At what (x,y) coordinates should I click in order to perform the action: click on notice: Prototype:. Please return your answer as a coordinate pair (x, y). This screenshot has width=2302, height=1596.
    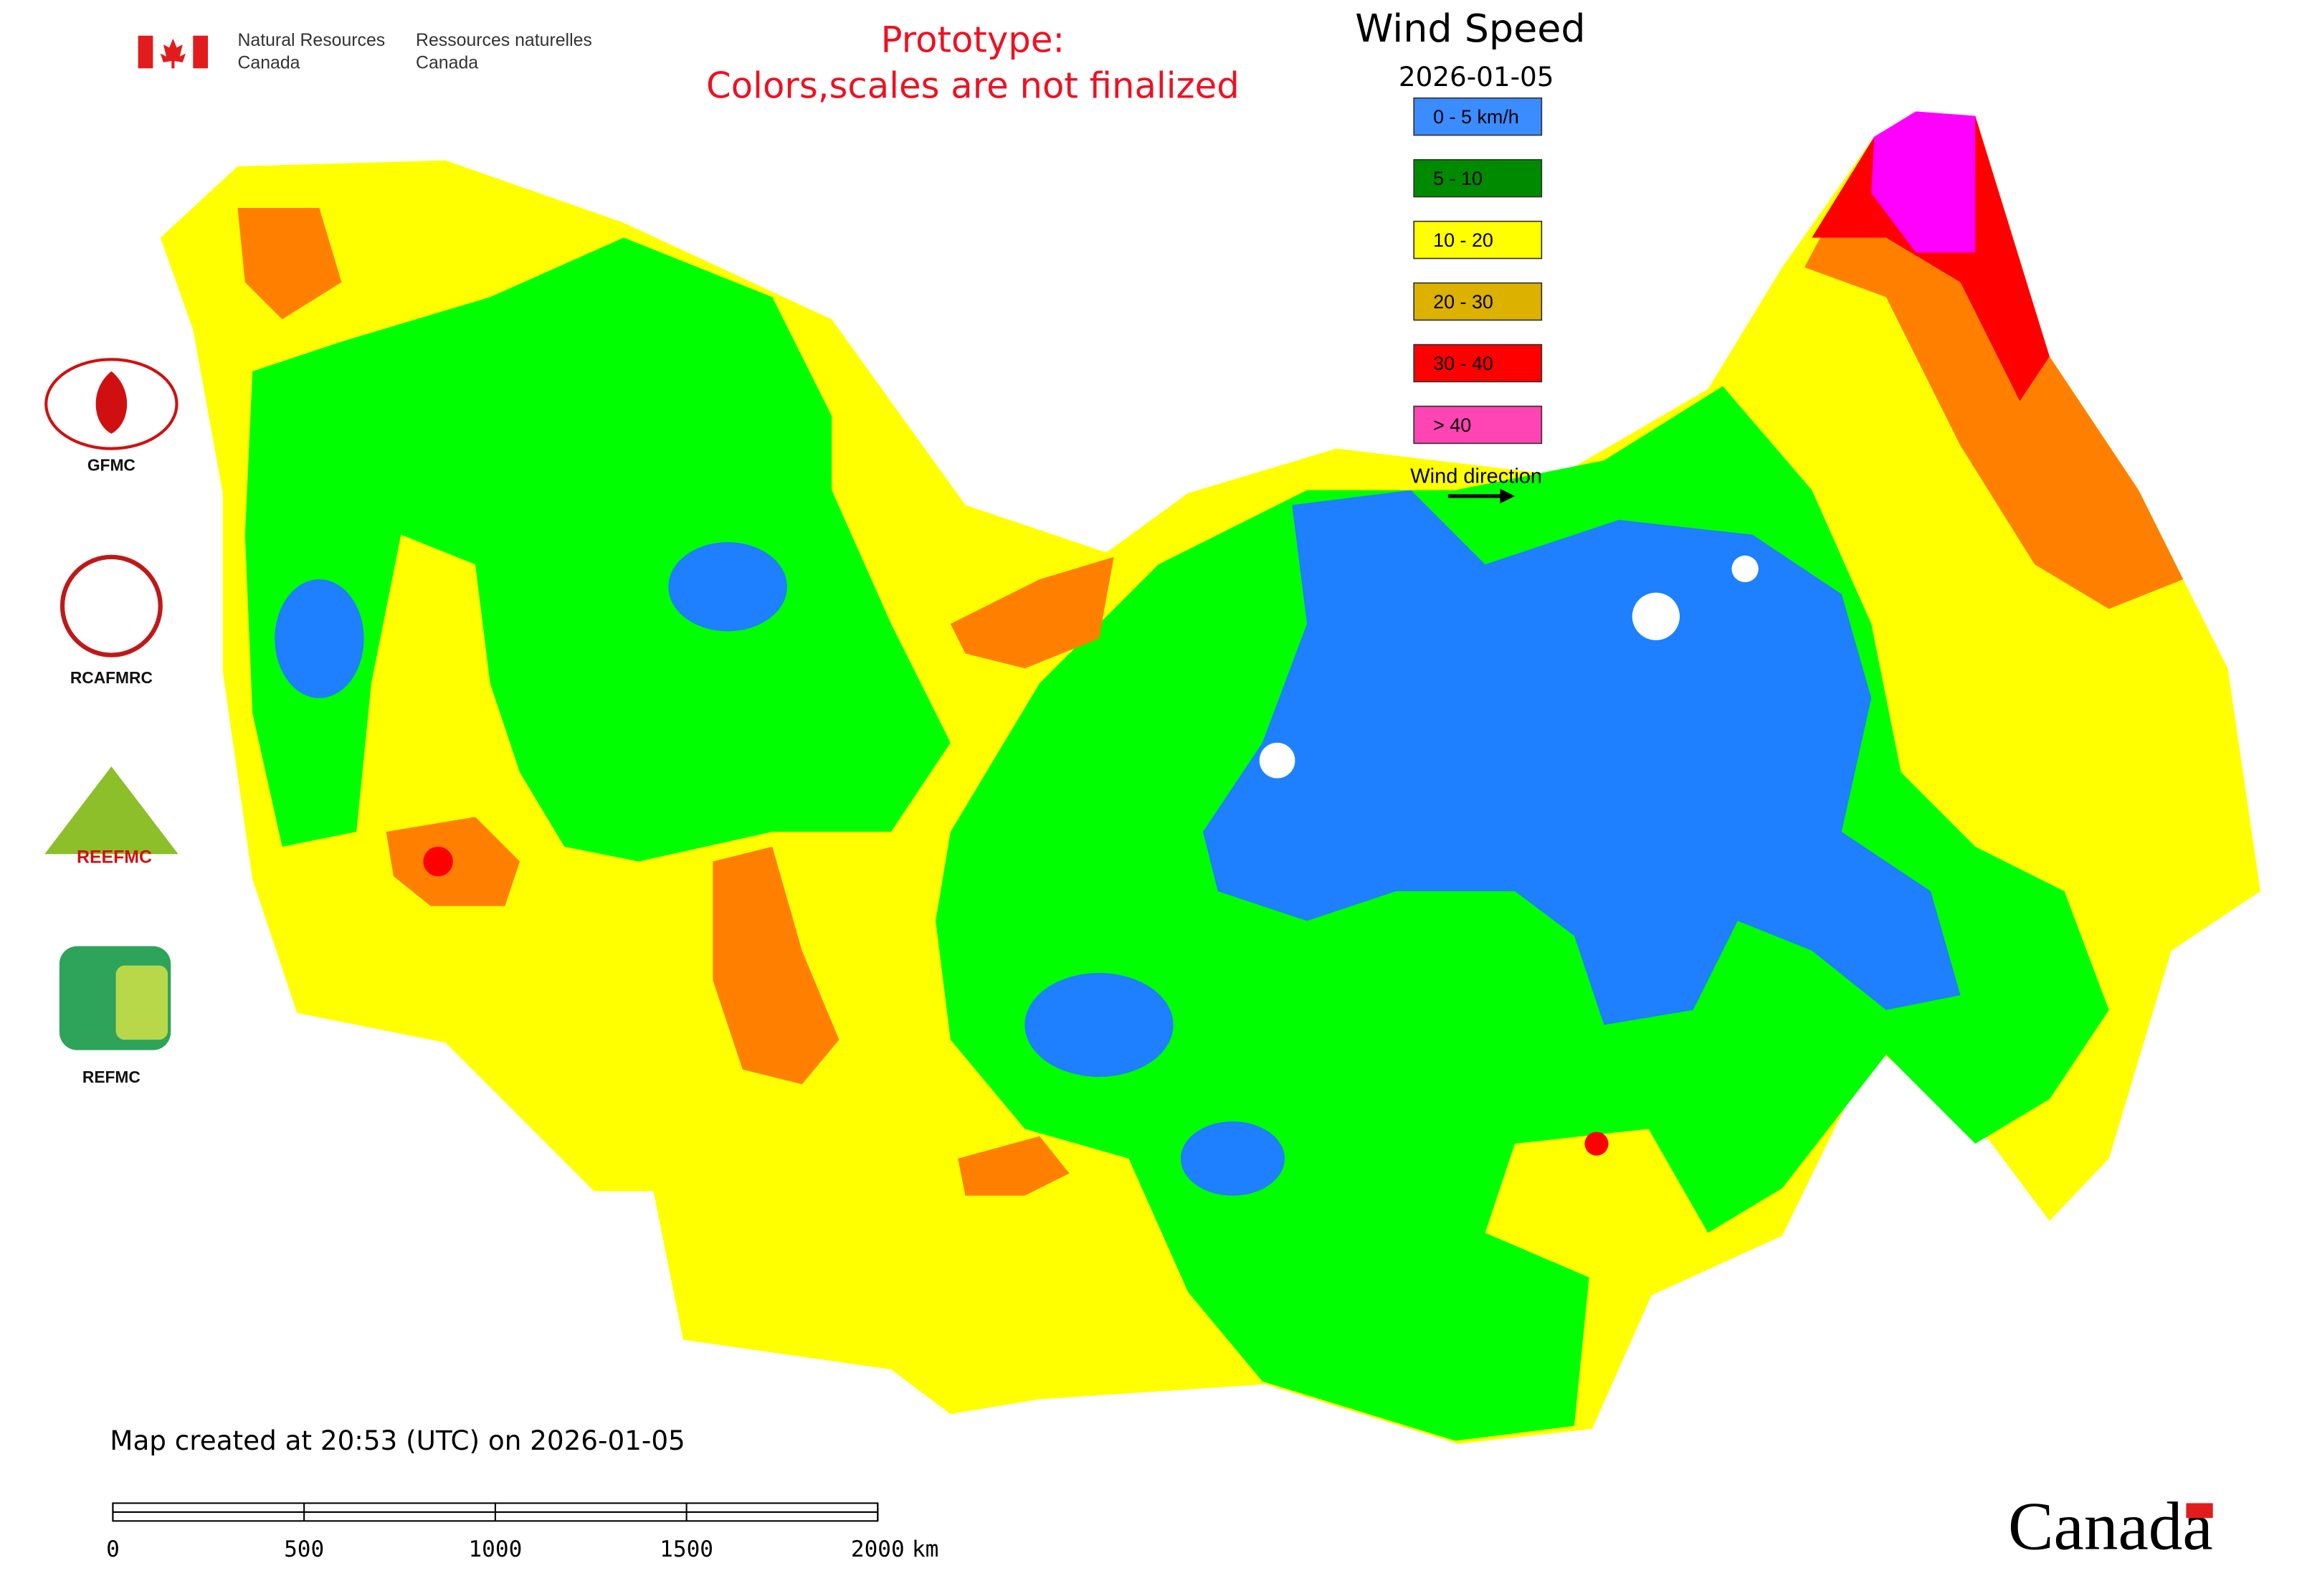
    Looking at the image, I should click on (973, 40).